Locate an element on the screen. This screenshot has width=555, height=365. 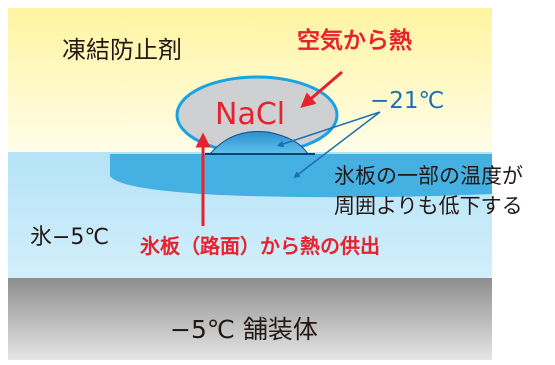
heat-from-air-arrow is located at coordinates (321, 89).